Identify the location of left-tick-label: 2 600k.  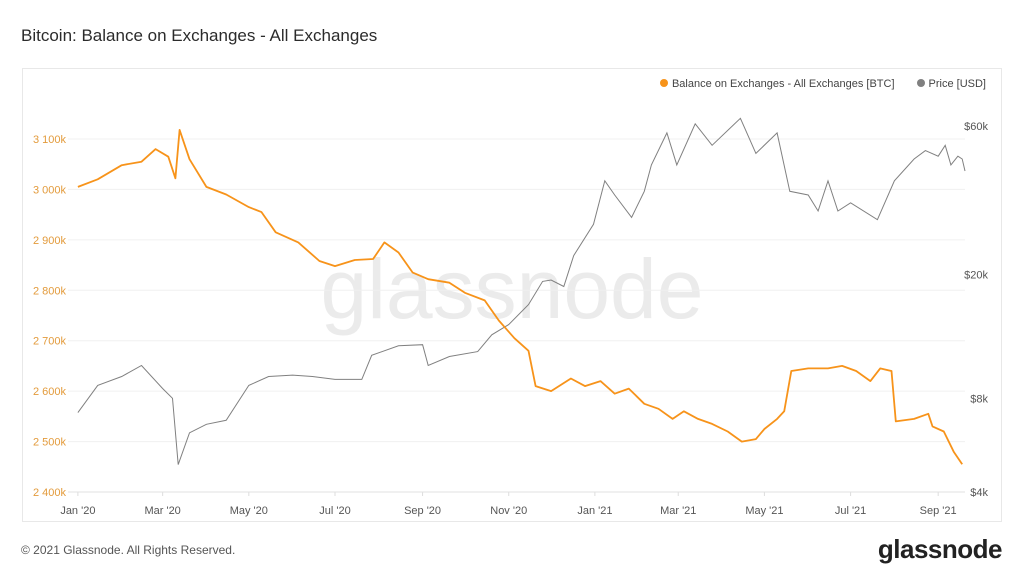
(50, 392).